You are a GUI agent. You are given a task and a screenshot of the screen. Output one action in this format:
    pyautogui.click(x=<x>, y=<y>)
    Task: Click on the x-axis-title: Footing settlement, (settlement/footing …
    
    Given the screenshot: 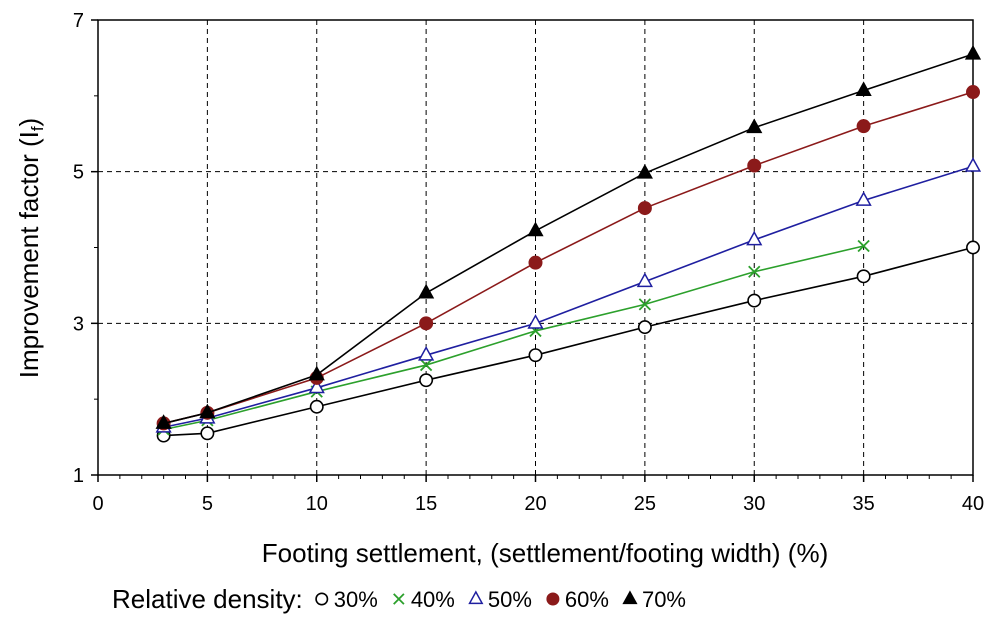 What is the action you would take?
    pyautogui.click(x=545, y=553)
    